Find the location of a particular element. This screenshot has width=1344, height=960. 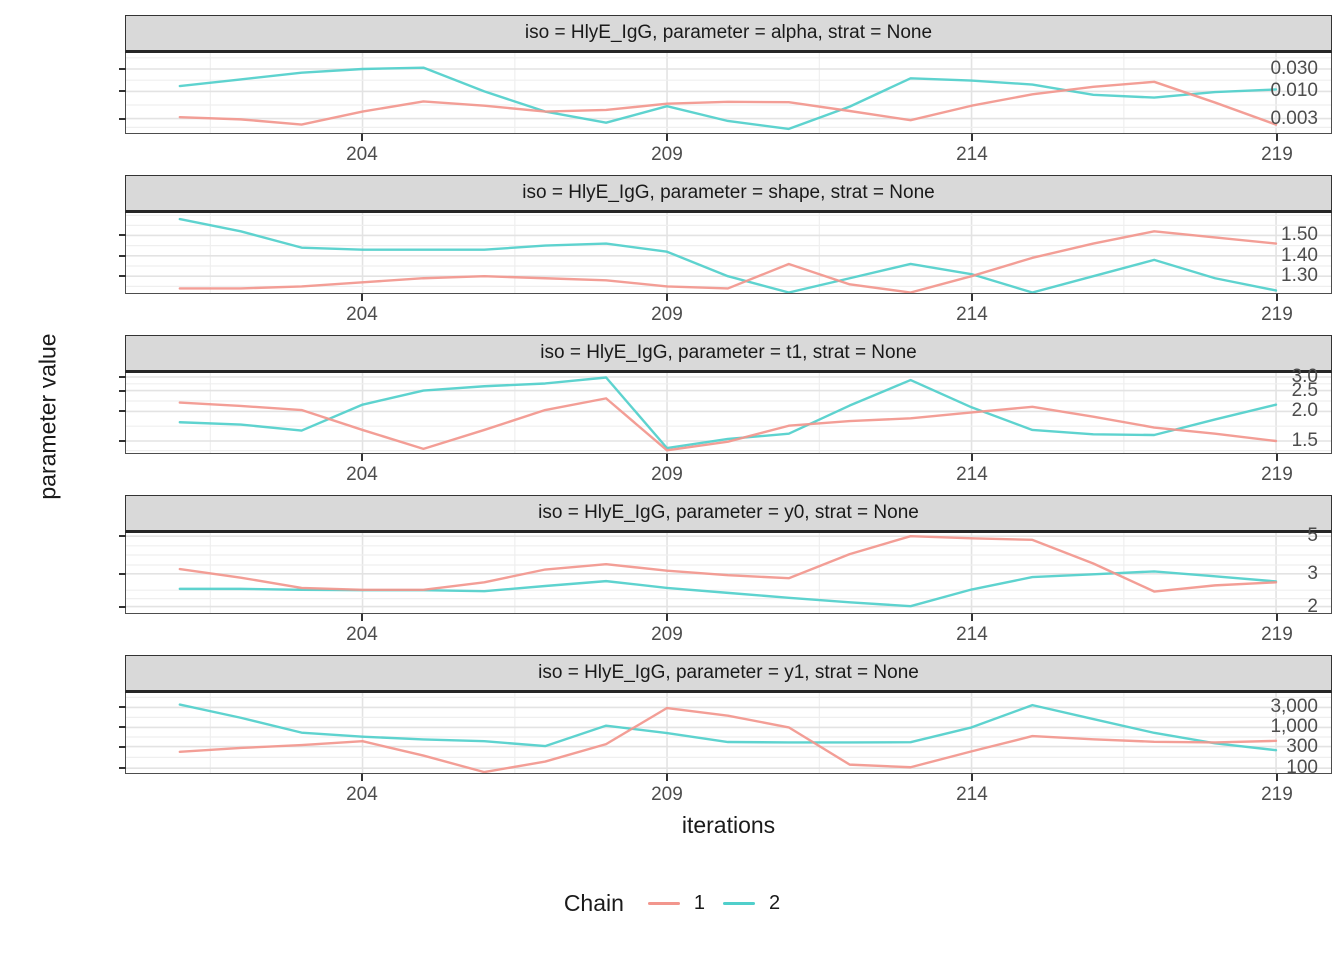

facet-panel: 3,000 1,000 300 100 is located at coordinates (725, 735).